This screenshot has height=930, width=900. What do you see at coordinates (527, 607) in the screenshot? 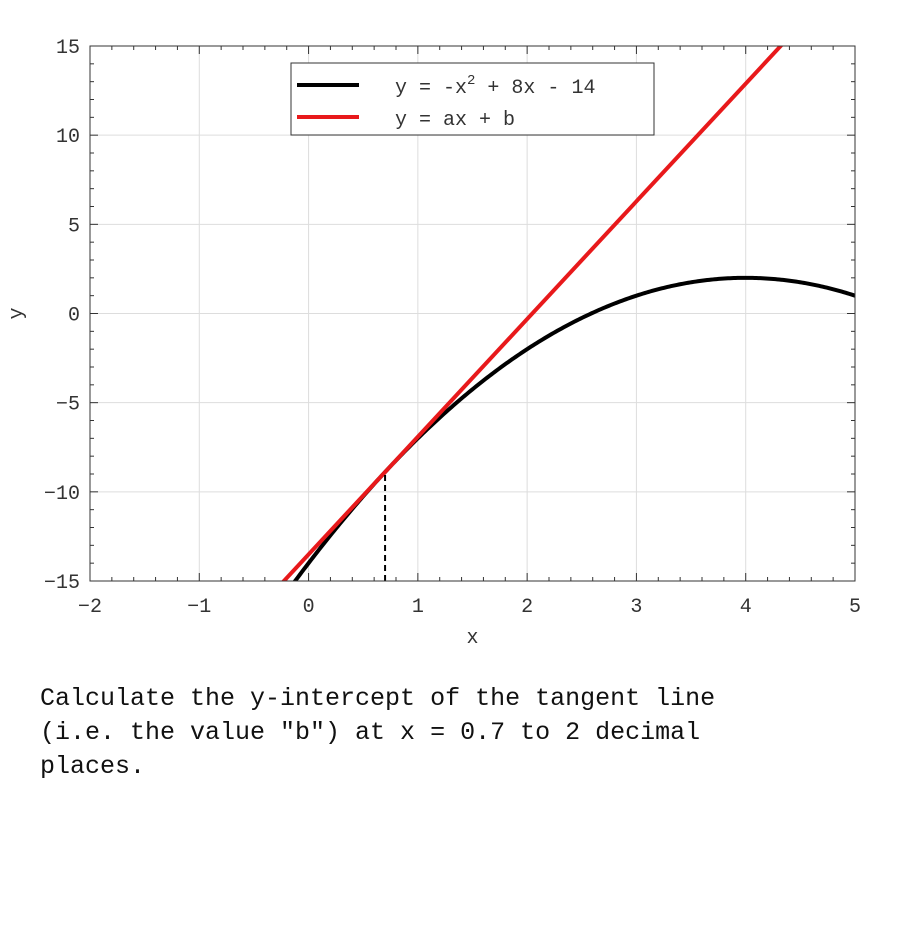
I see `x-tick-label: 2` at bounding box center [527, 607].